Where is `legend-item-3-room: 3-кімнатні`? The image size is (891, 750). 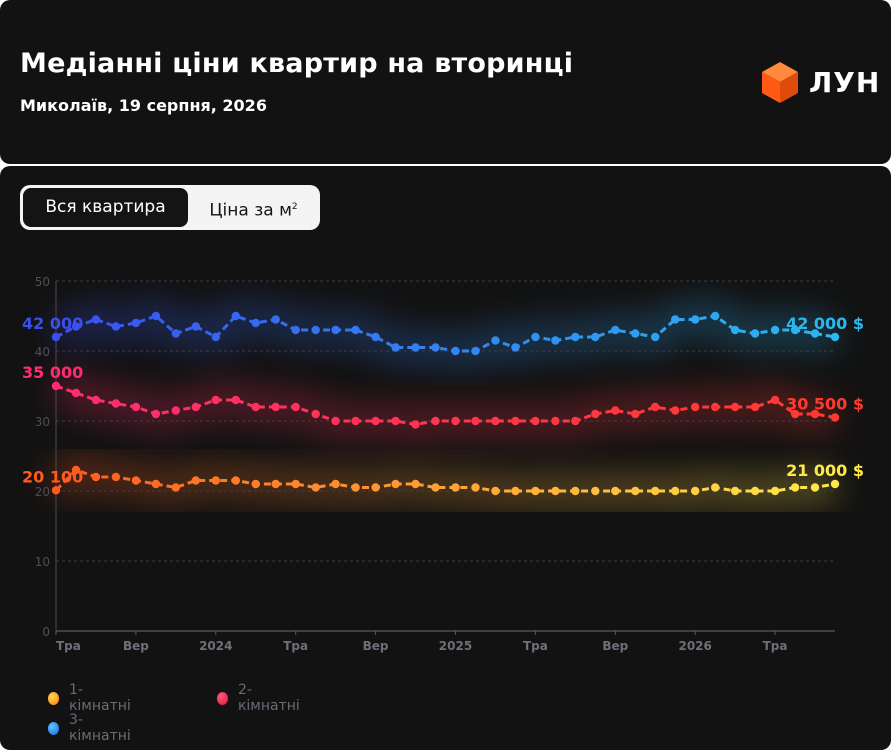
legend-item-3-room: 3-кімнатні is located at coordinates (90, 728).